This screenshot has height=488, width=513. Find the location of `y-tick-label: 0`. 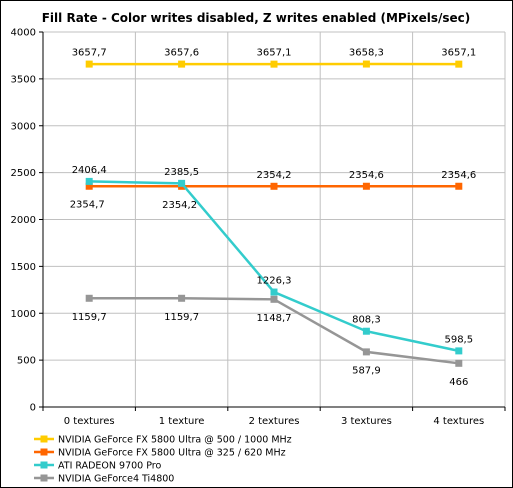

y-tick-label: 0 is located at coordinates (33, 408).